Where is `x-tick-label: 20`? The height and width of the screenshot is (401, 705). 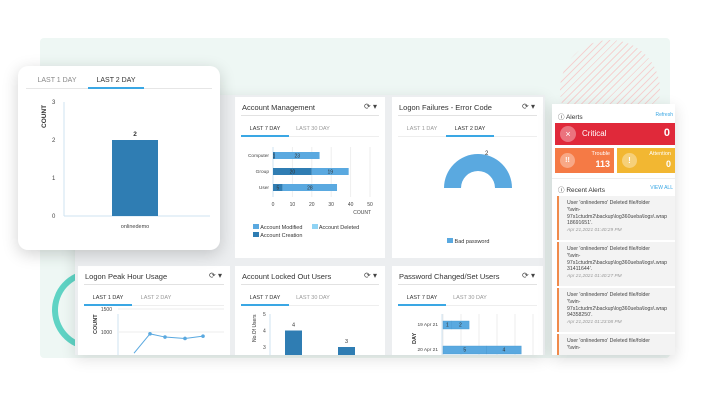
x-tick-label: 20 is located at coordinates (312, 205).